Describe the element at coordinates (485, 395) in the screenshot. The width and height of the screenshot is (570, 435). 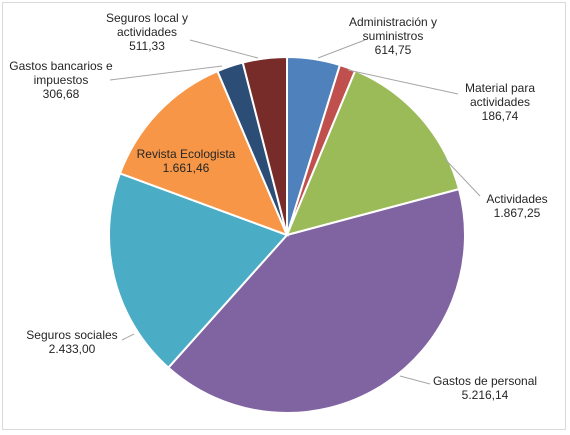
I see `data-label-value: 5.216,14` at that location.